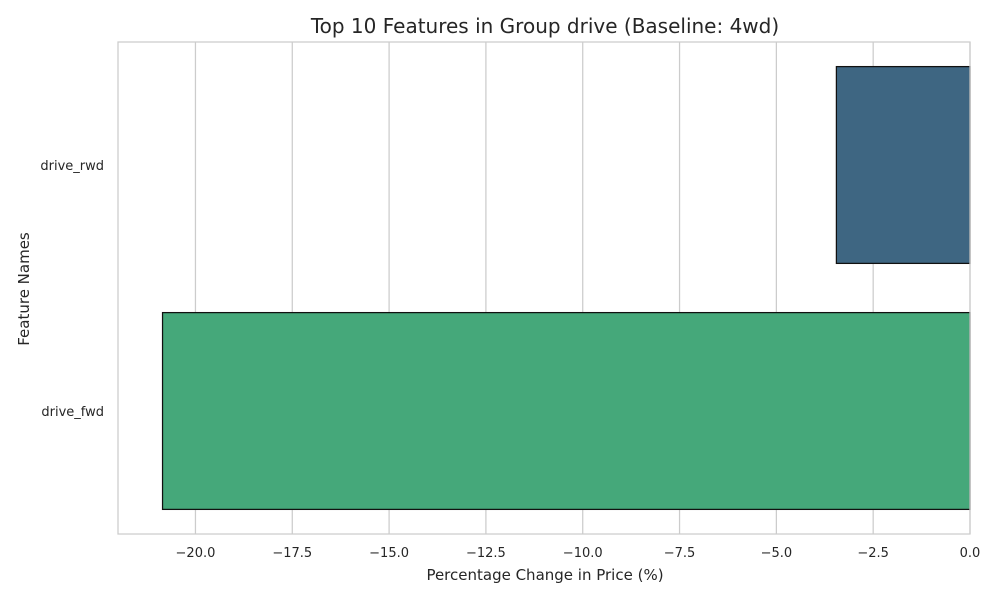 The image size is (1000, 600). I want to click on x-tick-labels: −20.0 −17.5 −15.0 −12.5 −10.0 −7.5 −5.0 −2.5 0.0, so click(578, 553).